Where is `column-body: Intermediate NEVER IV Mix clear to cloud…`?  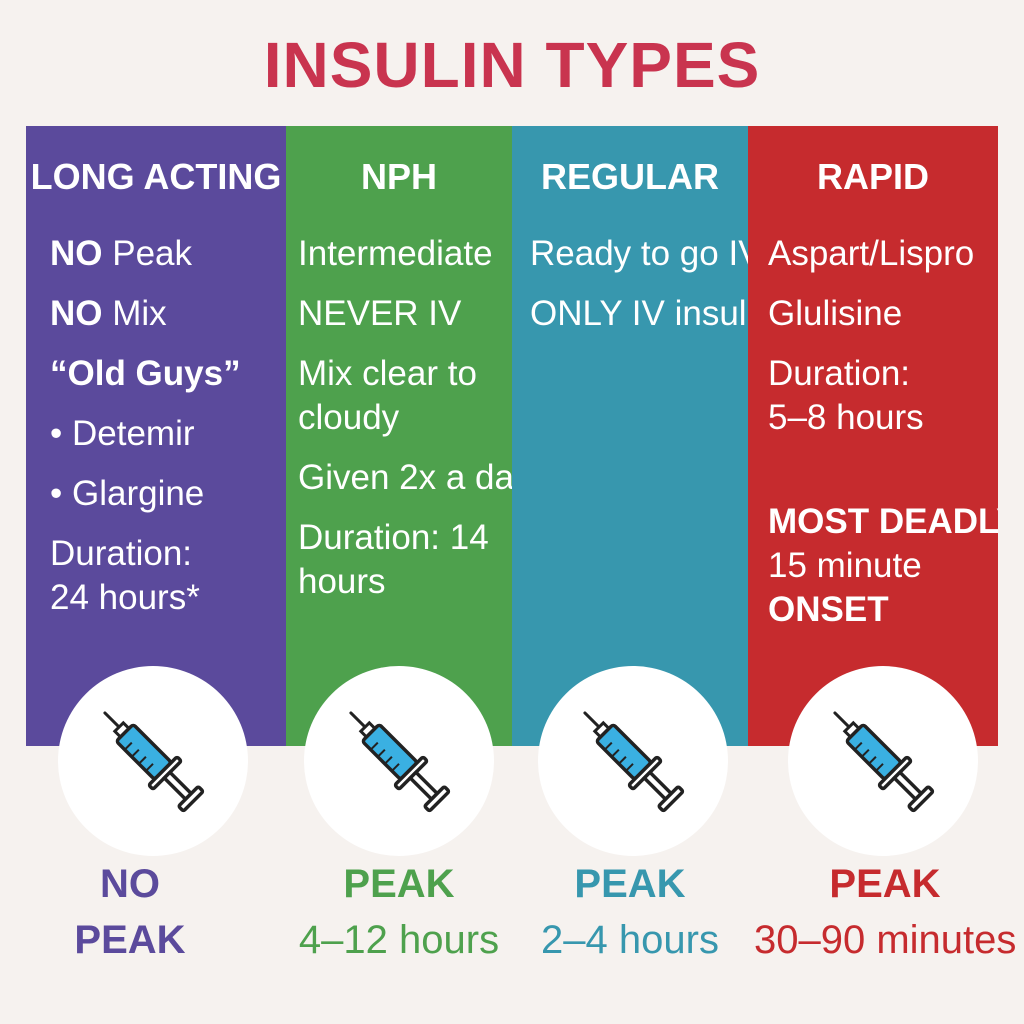
column-body: Intermediate NEVER IV Mix clear to cloud… is located at coordinates (405, 426).